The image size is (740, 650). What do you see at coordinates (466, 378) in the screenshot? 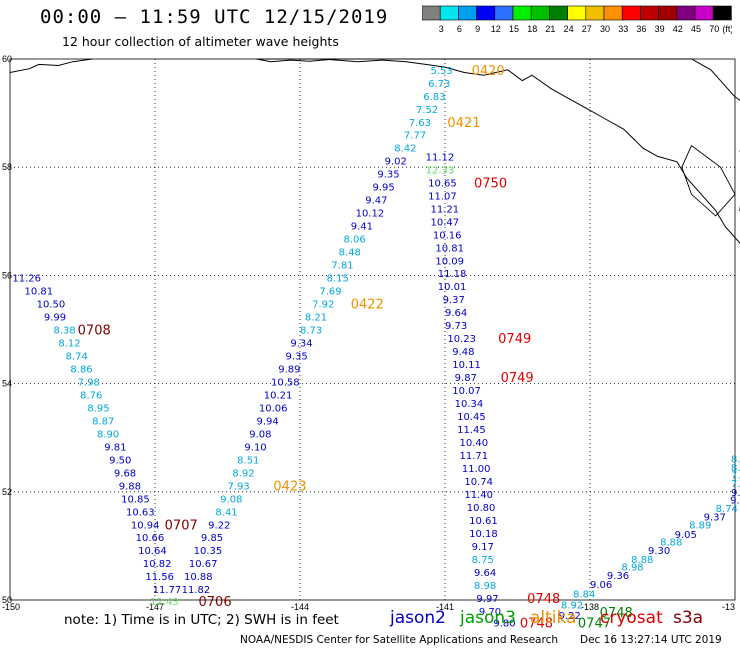
I see `swh-value: 9.87` at bounding box center [466, 378].